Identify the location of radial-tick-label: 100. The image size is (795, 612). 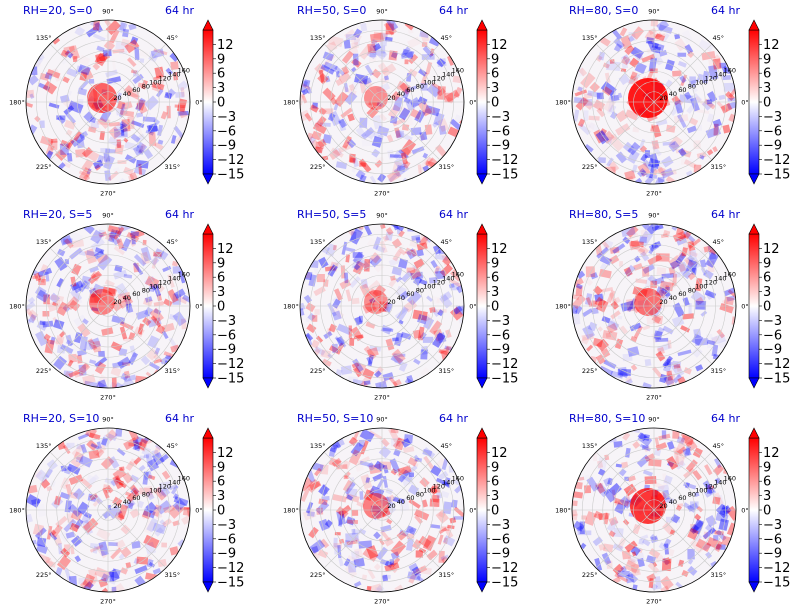
(155, 82).